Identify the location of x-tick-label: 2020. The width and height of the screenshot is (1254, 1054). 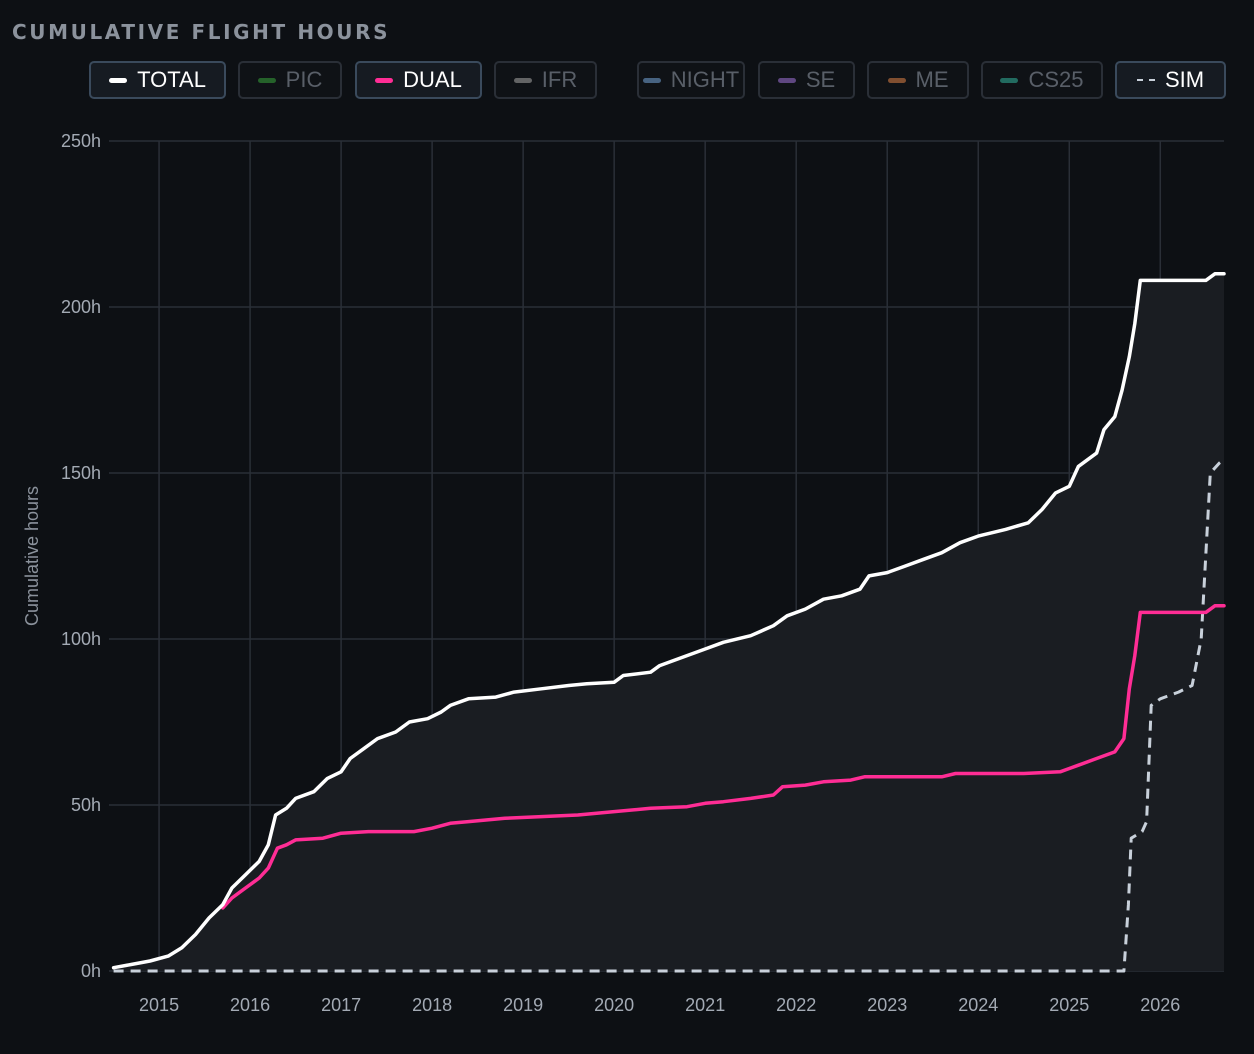
(614, 1005).